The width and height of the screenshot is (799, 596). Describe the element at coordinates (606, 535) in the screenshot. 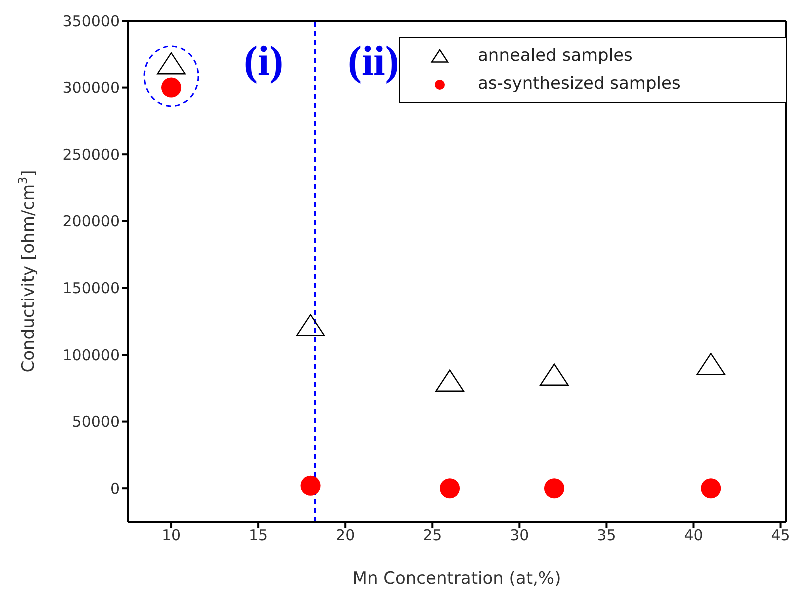

I see `x-tick-label: 35` at that location.